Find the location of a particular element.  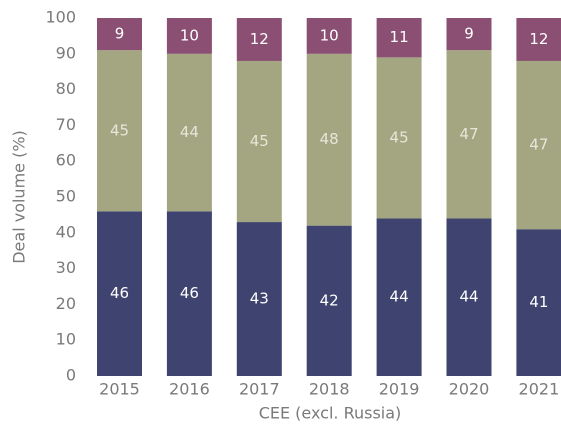

y-tick-label: 0 is located at coordinates (71, 375).